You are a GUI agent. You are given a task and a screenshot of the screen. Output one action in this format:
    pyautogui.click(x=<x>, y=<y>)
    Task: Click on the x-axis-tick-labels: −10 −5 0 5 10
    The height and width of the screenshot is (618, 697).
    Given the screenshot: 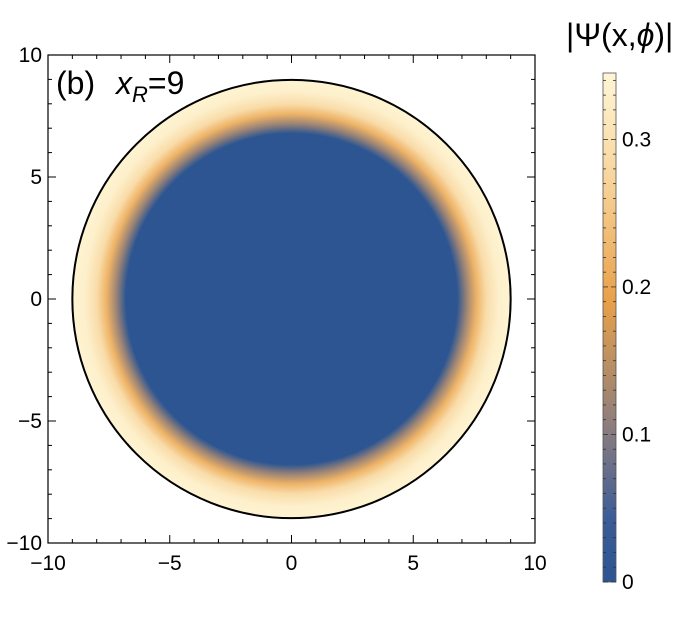 What is the action you would take?
    pyautogui.click(x=288, y=563)
    